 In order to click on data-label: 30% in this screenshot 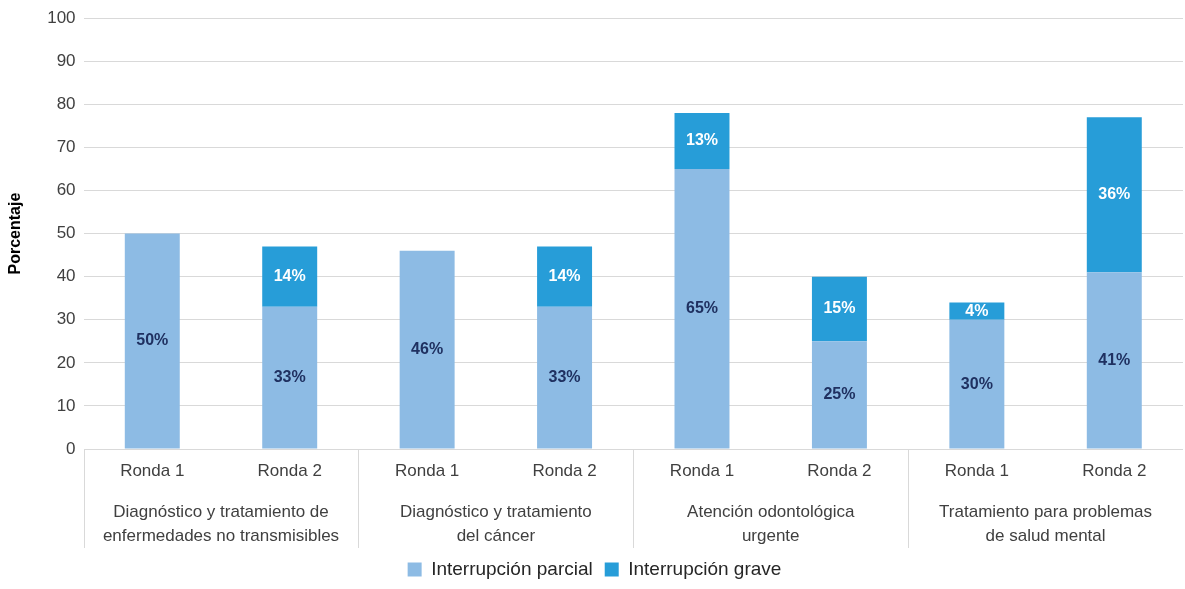, I will do `click(976, 383)`.